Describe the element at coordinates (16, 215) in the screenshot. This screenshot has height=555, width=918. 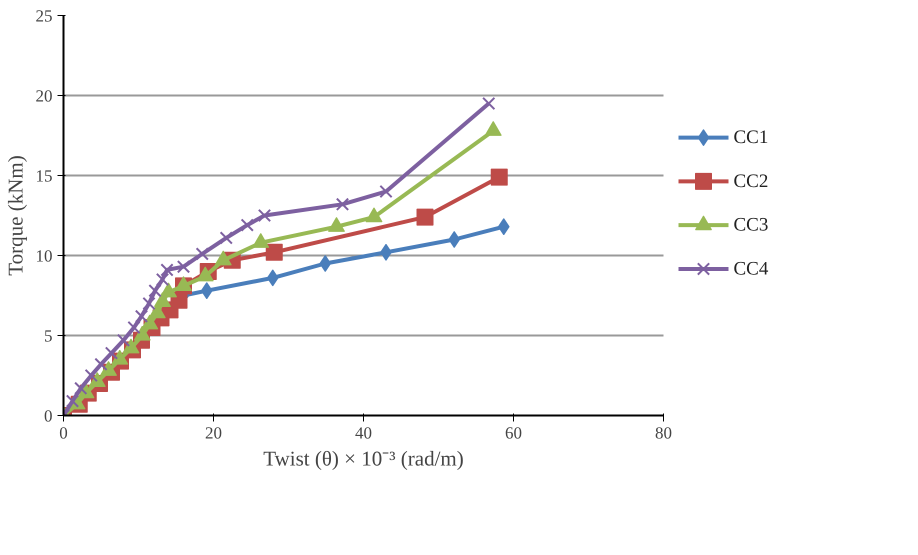
I see `y-axis-title: Torque (kNm)` at that location.